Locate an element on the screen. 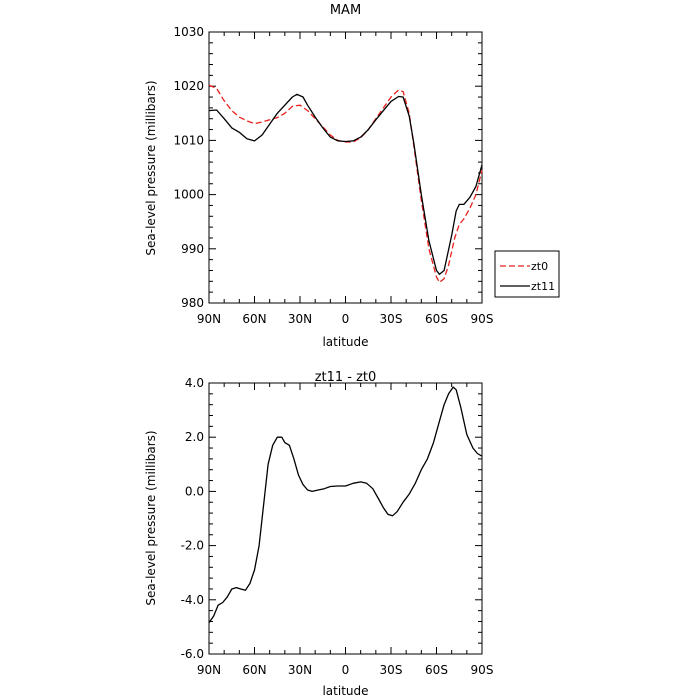  bottom-y-tick-label: -4.0 is located at coordinates (192, 600).